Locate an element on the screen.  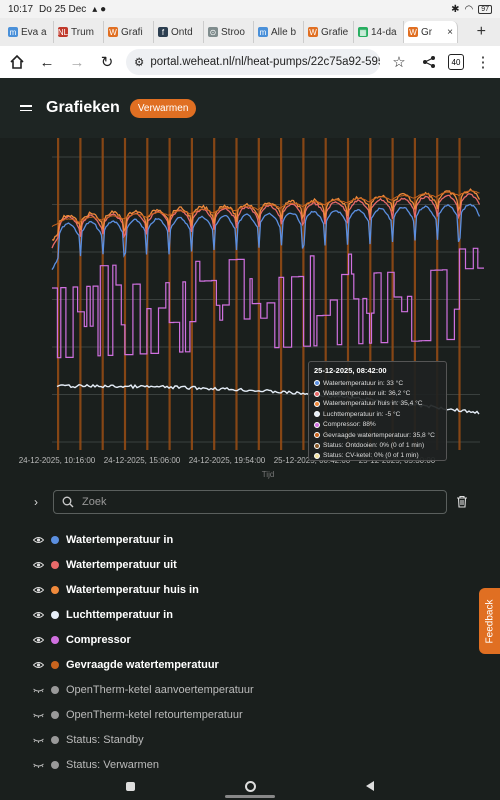
tab-label: Stroo is located at coordinates (233, 32).